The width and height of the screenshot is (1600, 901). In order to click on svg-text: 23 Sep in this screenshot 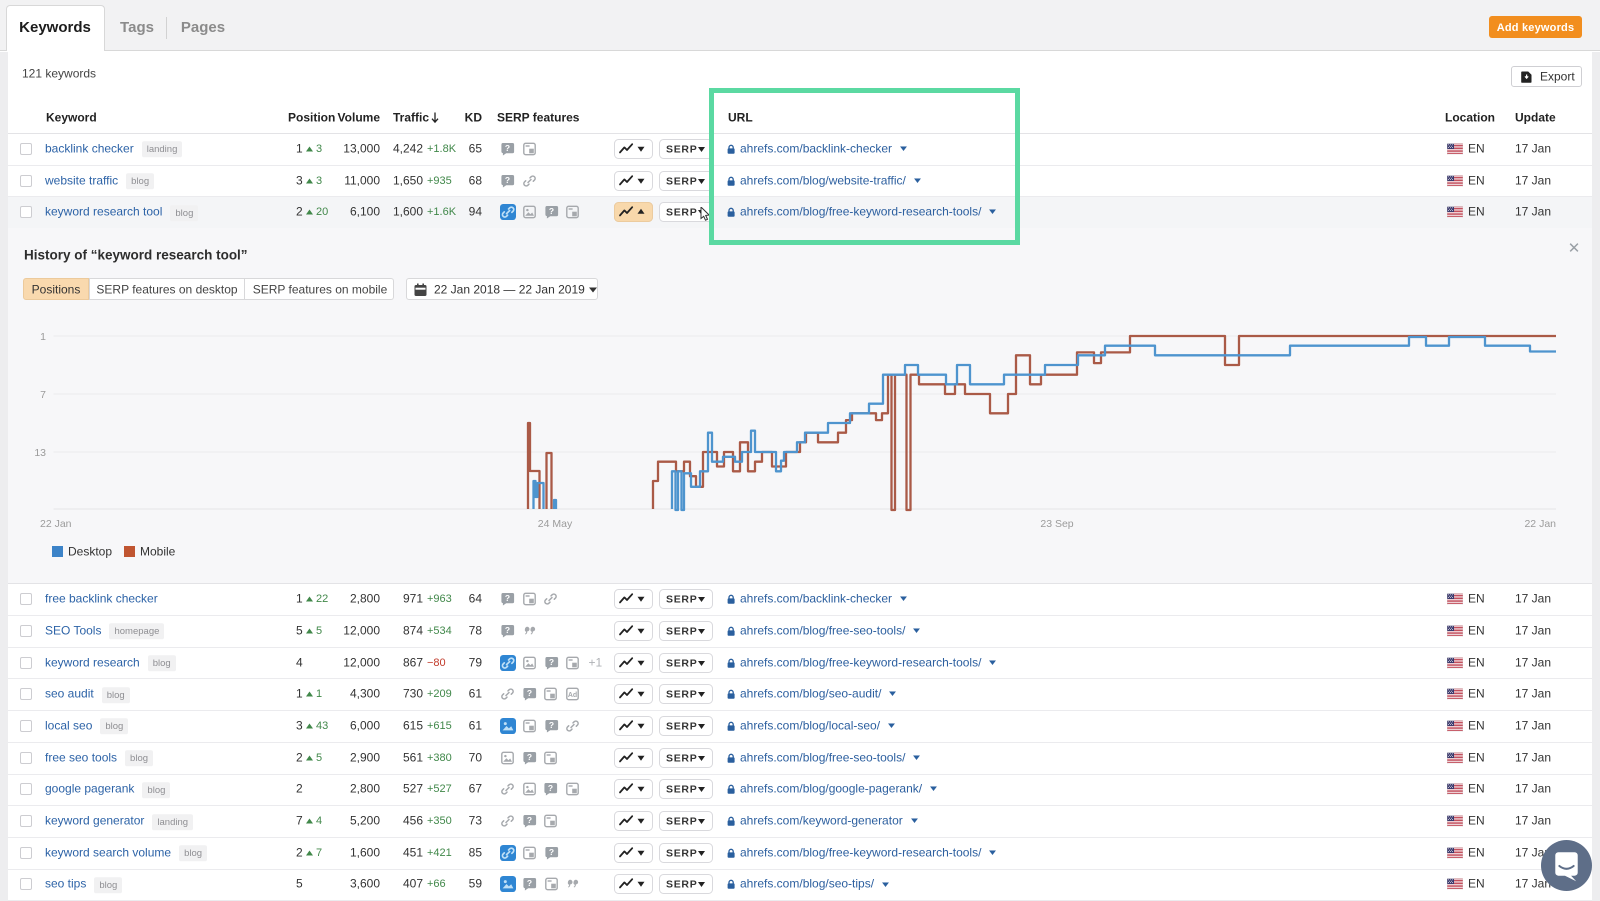, I will do `click(1056, 524)`.